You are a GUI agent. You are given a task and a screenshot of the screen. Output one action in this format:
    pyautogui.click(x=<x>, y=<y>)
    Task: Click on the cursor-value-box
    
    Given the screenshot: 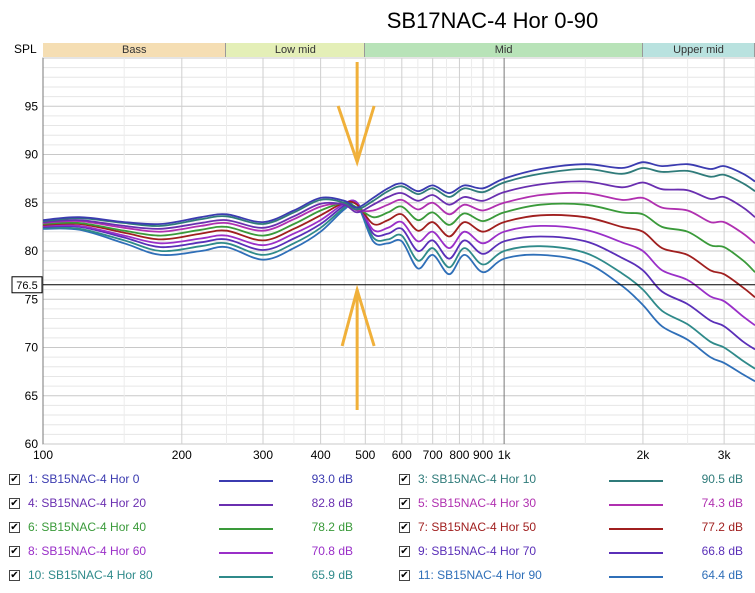 What is the action you would take?
    pyautogui.click(x=27, y=285)
    